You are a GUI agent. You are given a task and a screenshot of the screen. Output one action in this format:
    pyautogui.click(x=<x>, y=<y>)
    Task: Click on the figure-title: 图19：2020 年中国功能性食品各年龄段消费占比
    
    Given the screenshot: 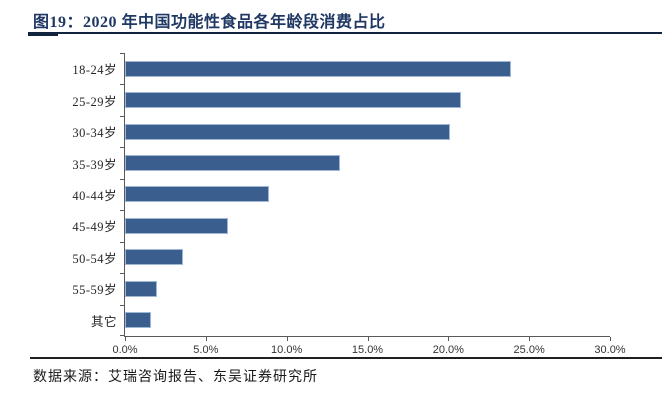 What is the action you would take?
    pyautogui.click(x=209, y=22)
    